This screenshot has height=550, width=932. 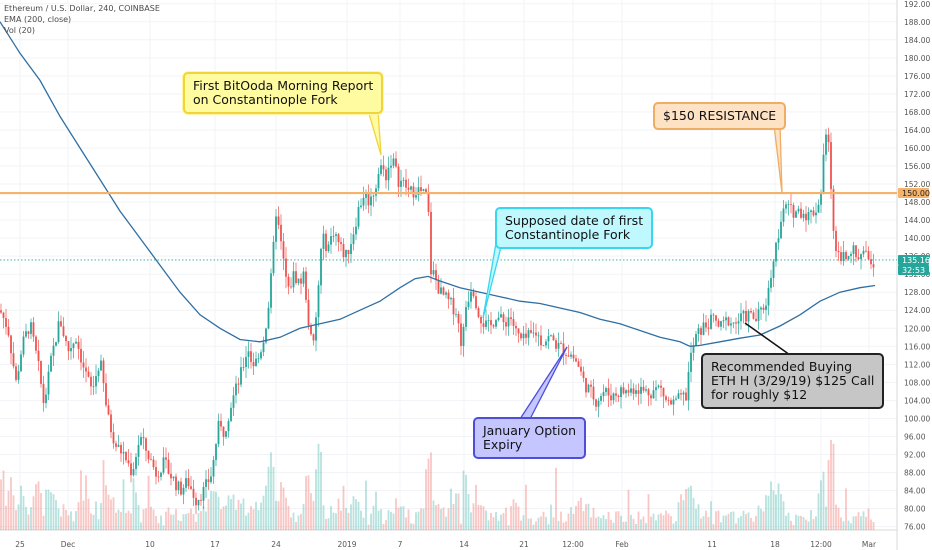 I want to click on january-expiry-callout: January Option Expiry, so click(x=530, y=438).